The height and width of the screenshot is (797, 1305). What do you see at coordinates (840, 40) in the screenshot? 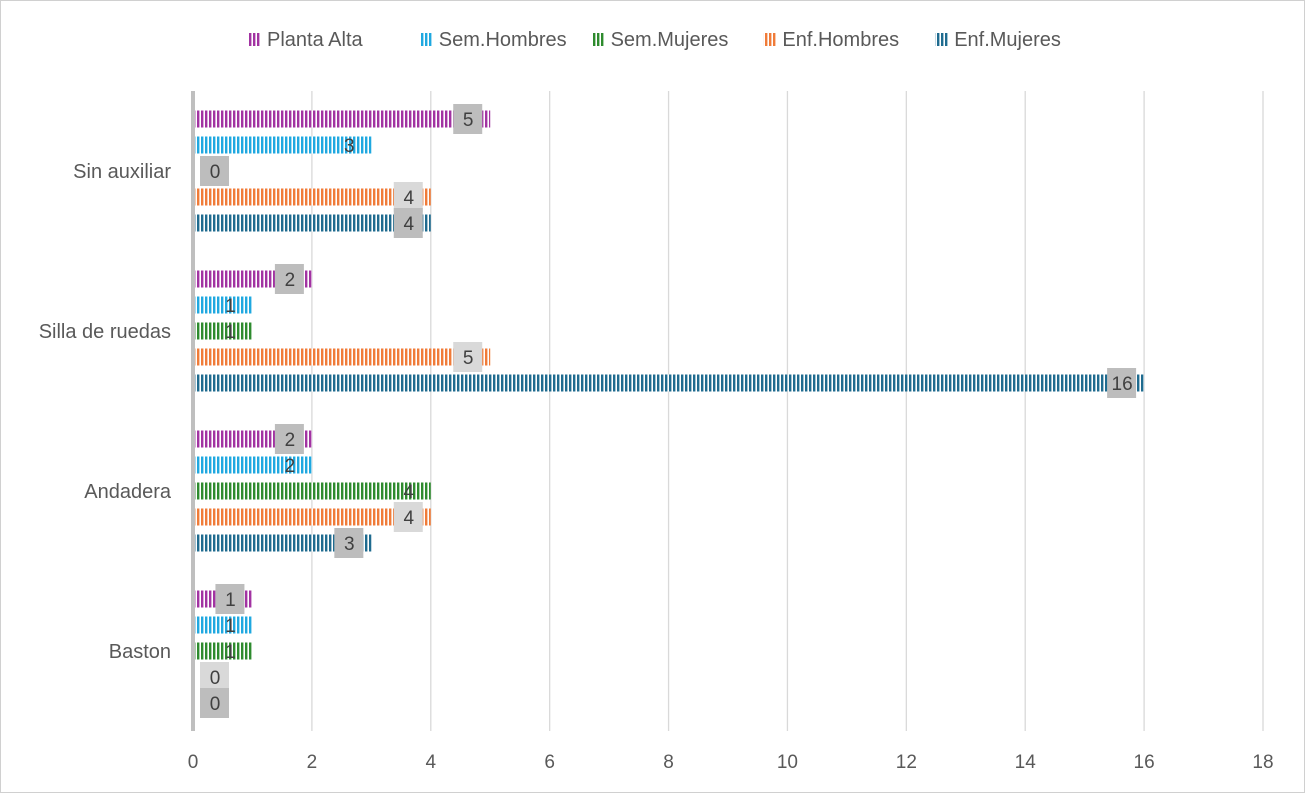
I see `legend-label: Enf.Hombres` at bounding box center [840, 40].